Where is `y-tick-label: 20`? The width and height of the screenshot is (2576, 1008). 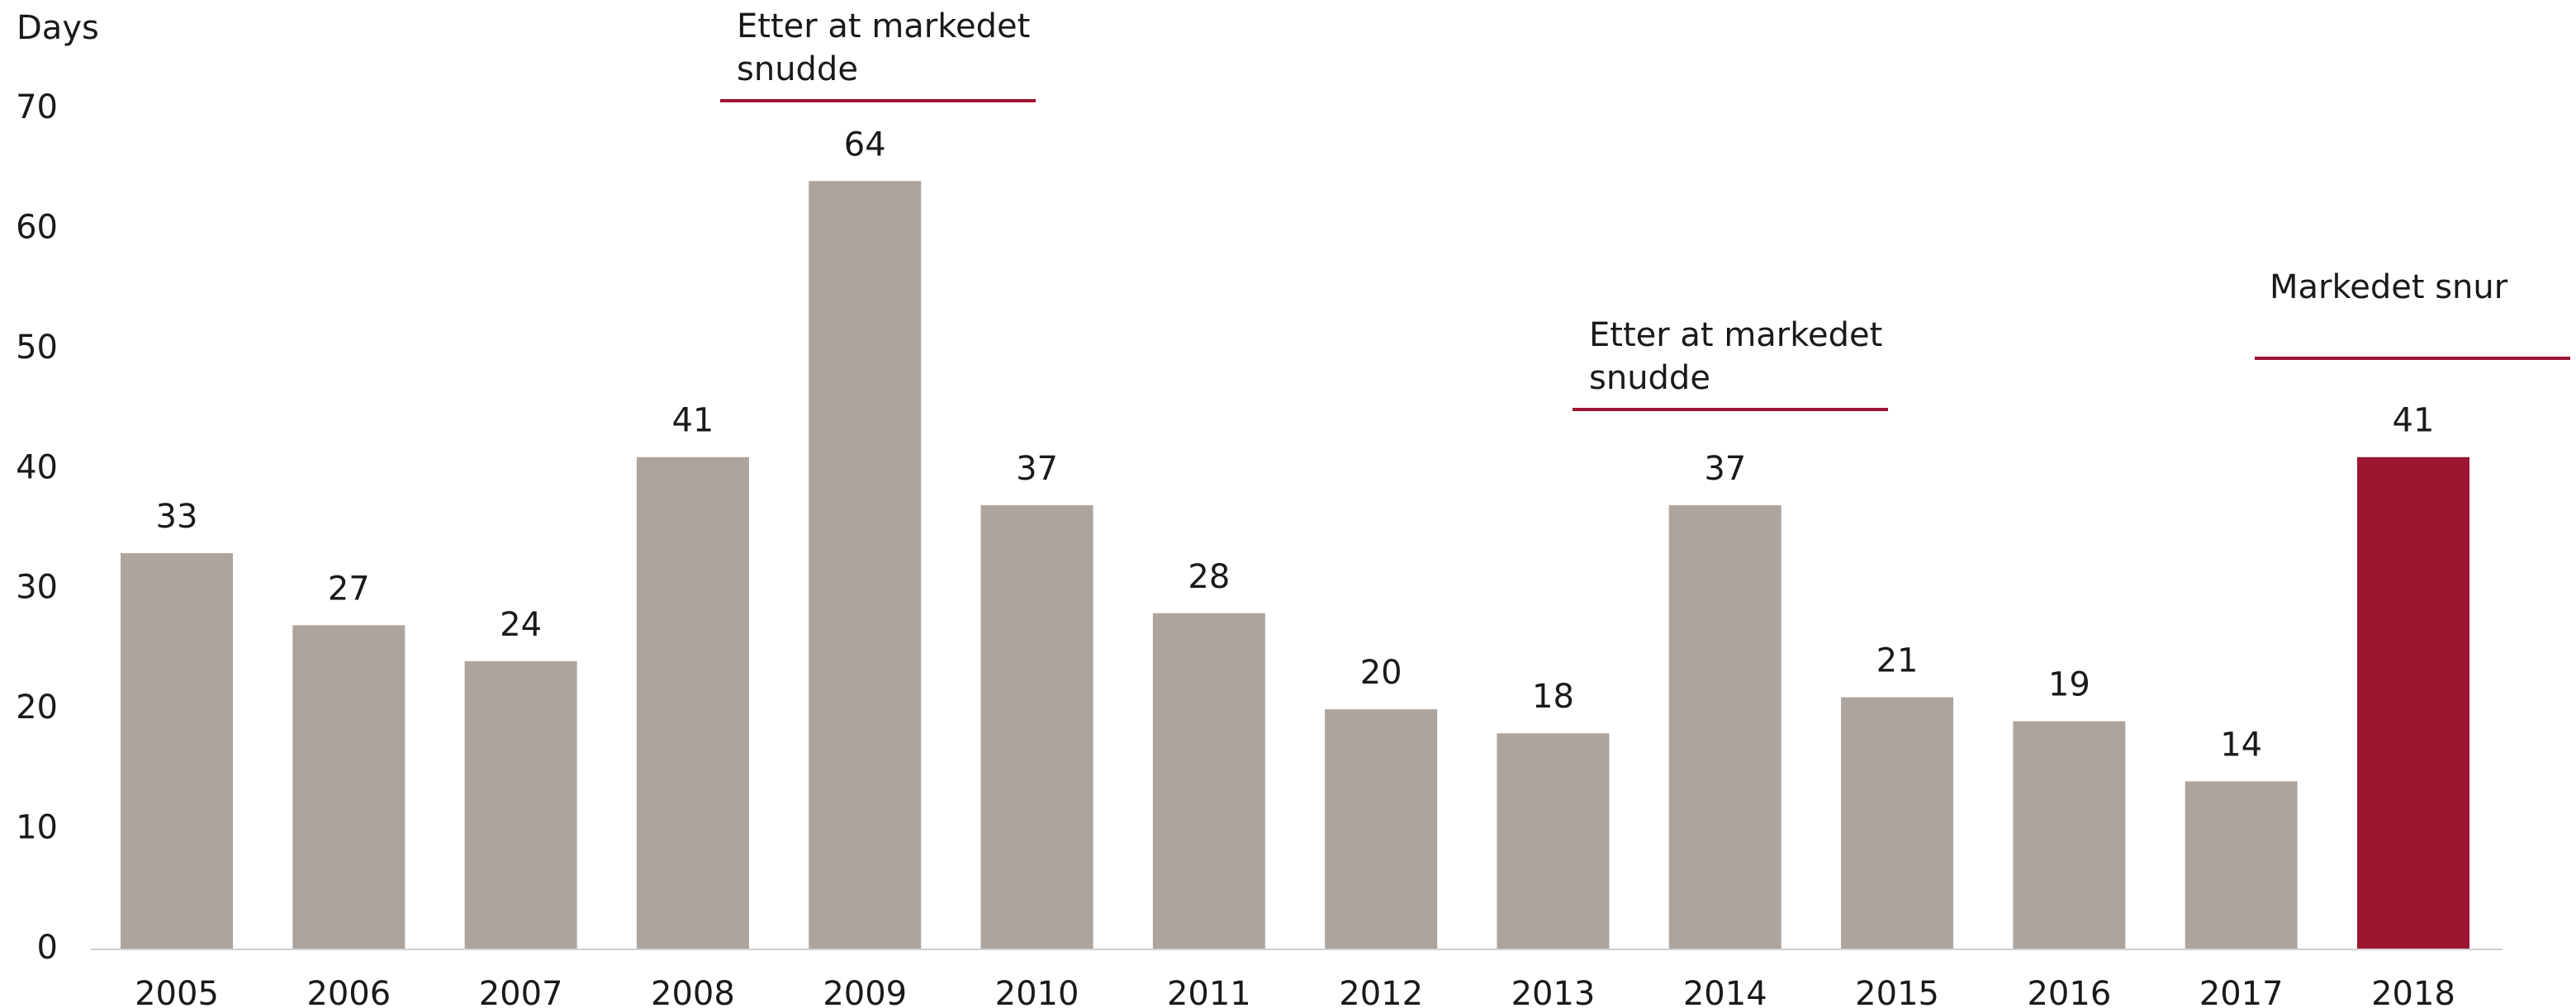
y-tick-label: 20 is located at coordinates (37, 707).